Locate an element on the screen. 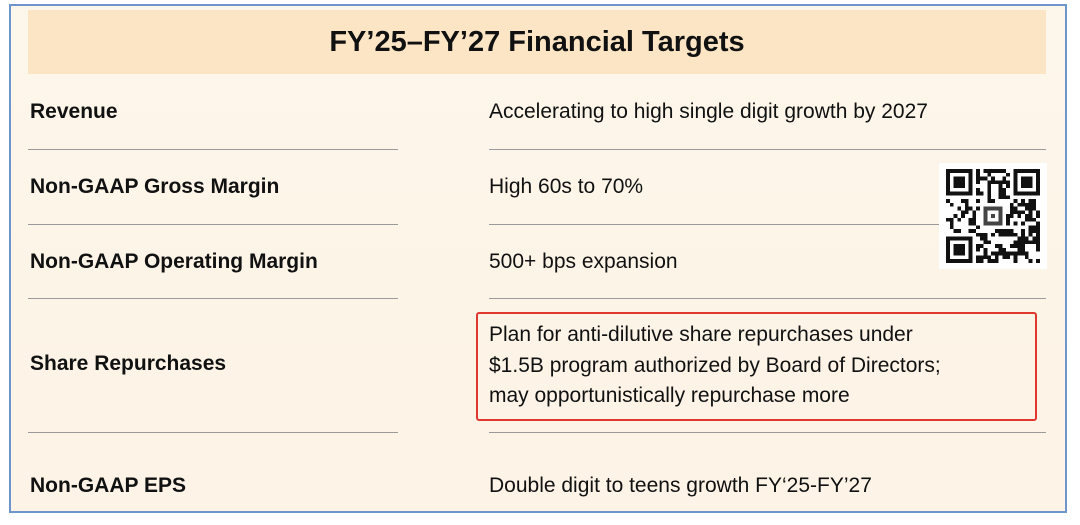 The height and width of the screenshot is (525, 1080). page-title: FY’25–FY’27 Financial Targets is located at coordinates (537, 41).